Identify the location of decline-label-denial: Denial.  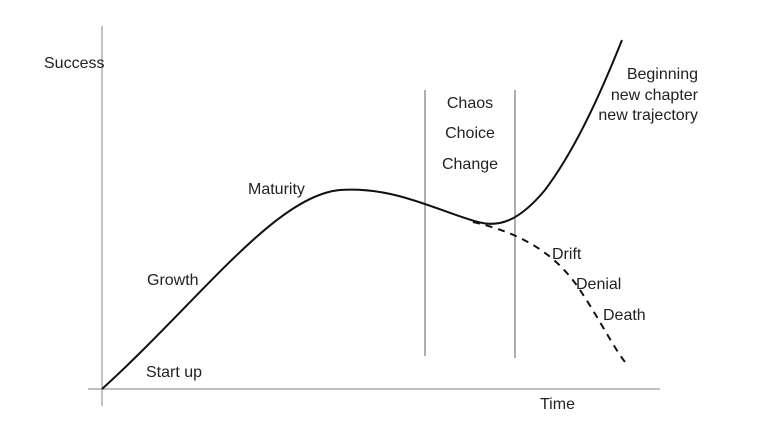
(599, 284).